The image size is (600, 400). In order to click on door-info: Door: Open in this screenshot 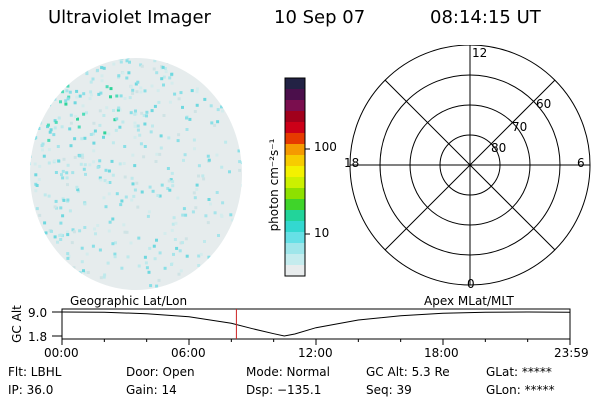, I will do `click(160, 372)`.